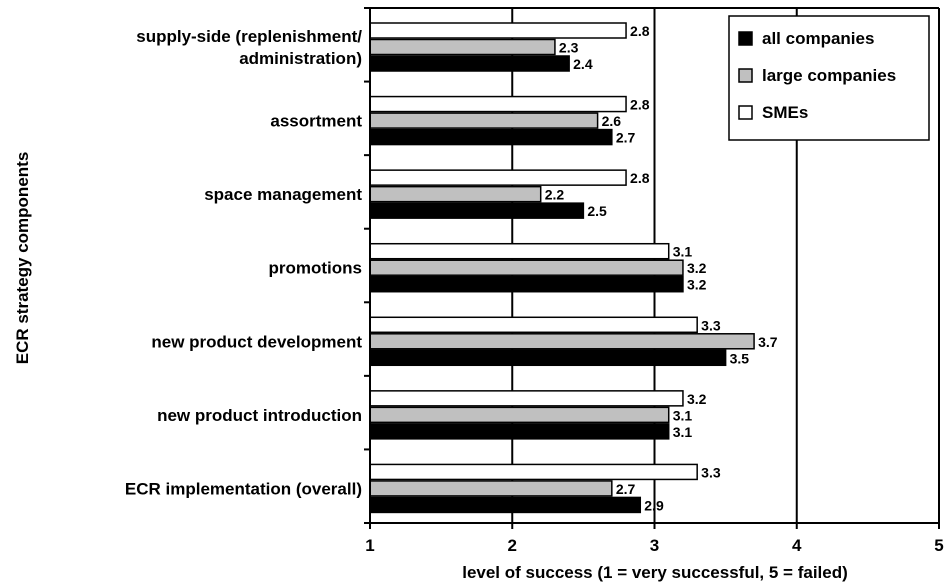 This screenshot has width=945, height=587. Describe the element at coordinates (745, 112) in the screenshot. I see `legend-swatch-smes` at that location.